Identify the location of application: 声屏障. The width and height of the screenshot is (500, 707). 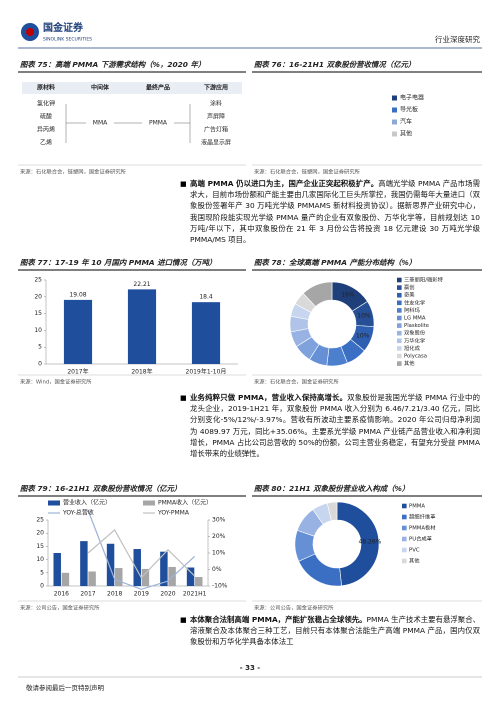
(216, 117).